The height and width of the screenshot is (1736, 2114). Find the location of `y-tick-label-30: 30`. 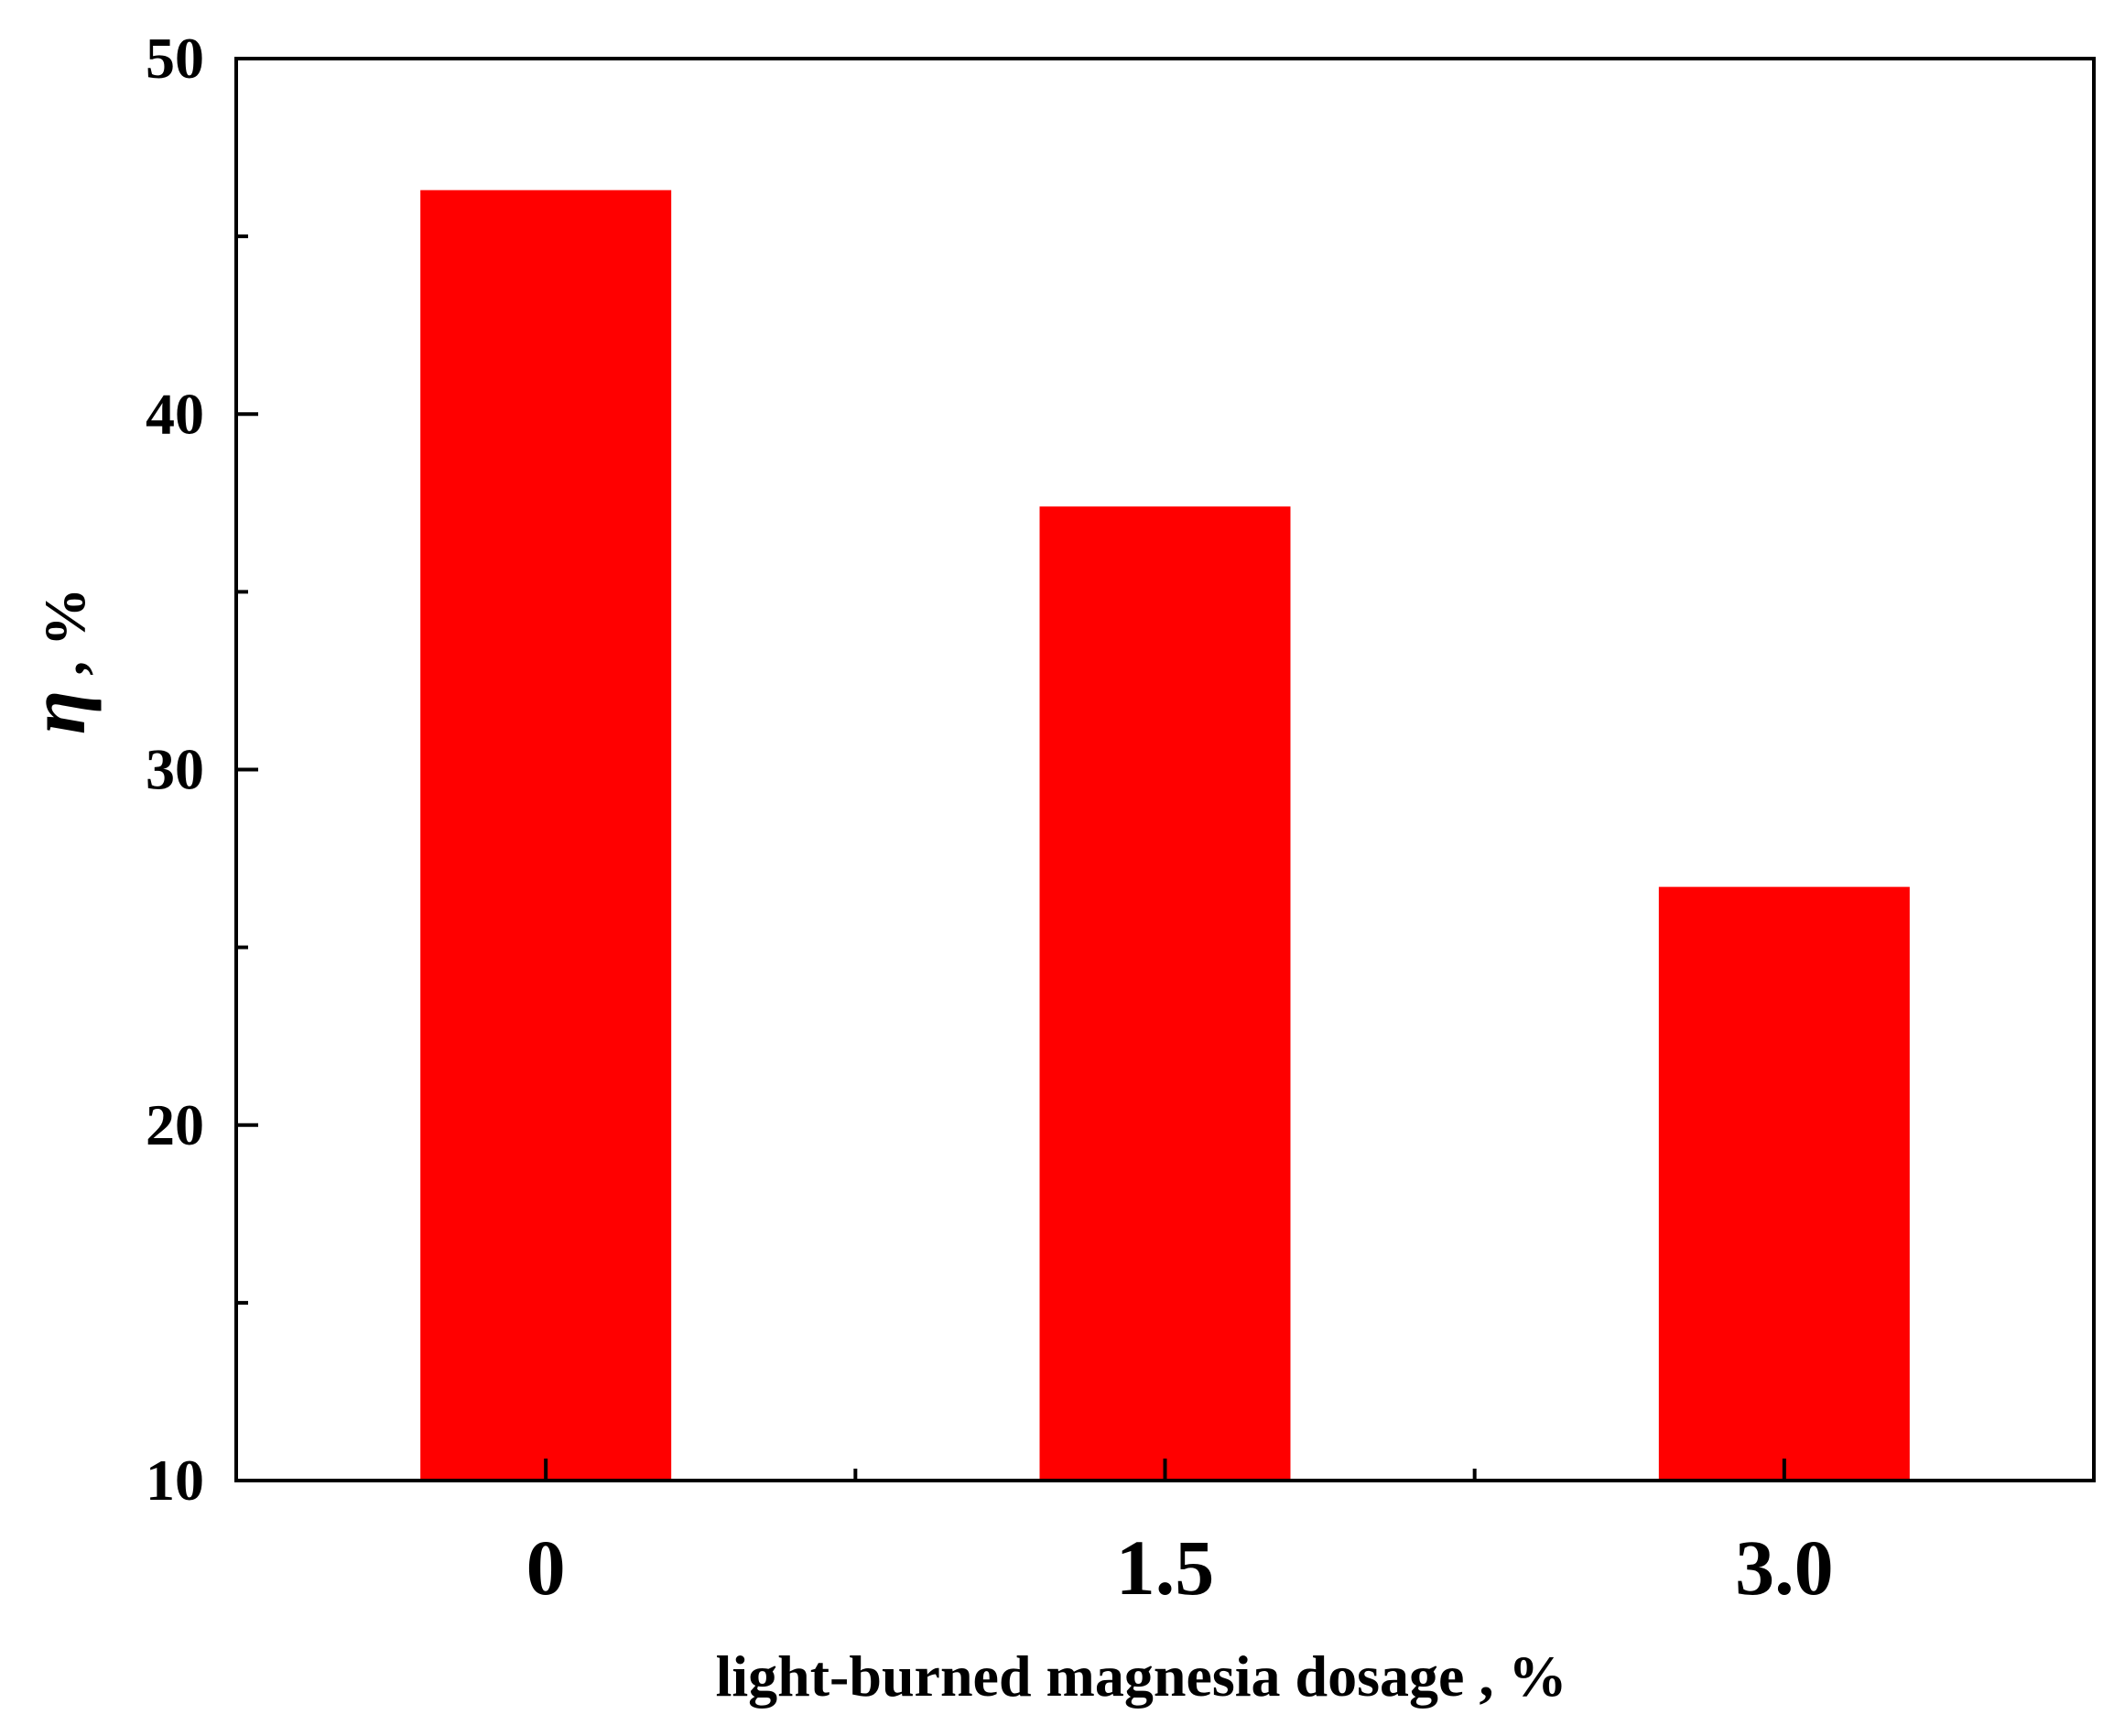

y-tick-label-30: 30 is located at coordinates (175, 770).